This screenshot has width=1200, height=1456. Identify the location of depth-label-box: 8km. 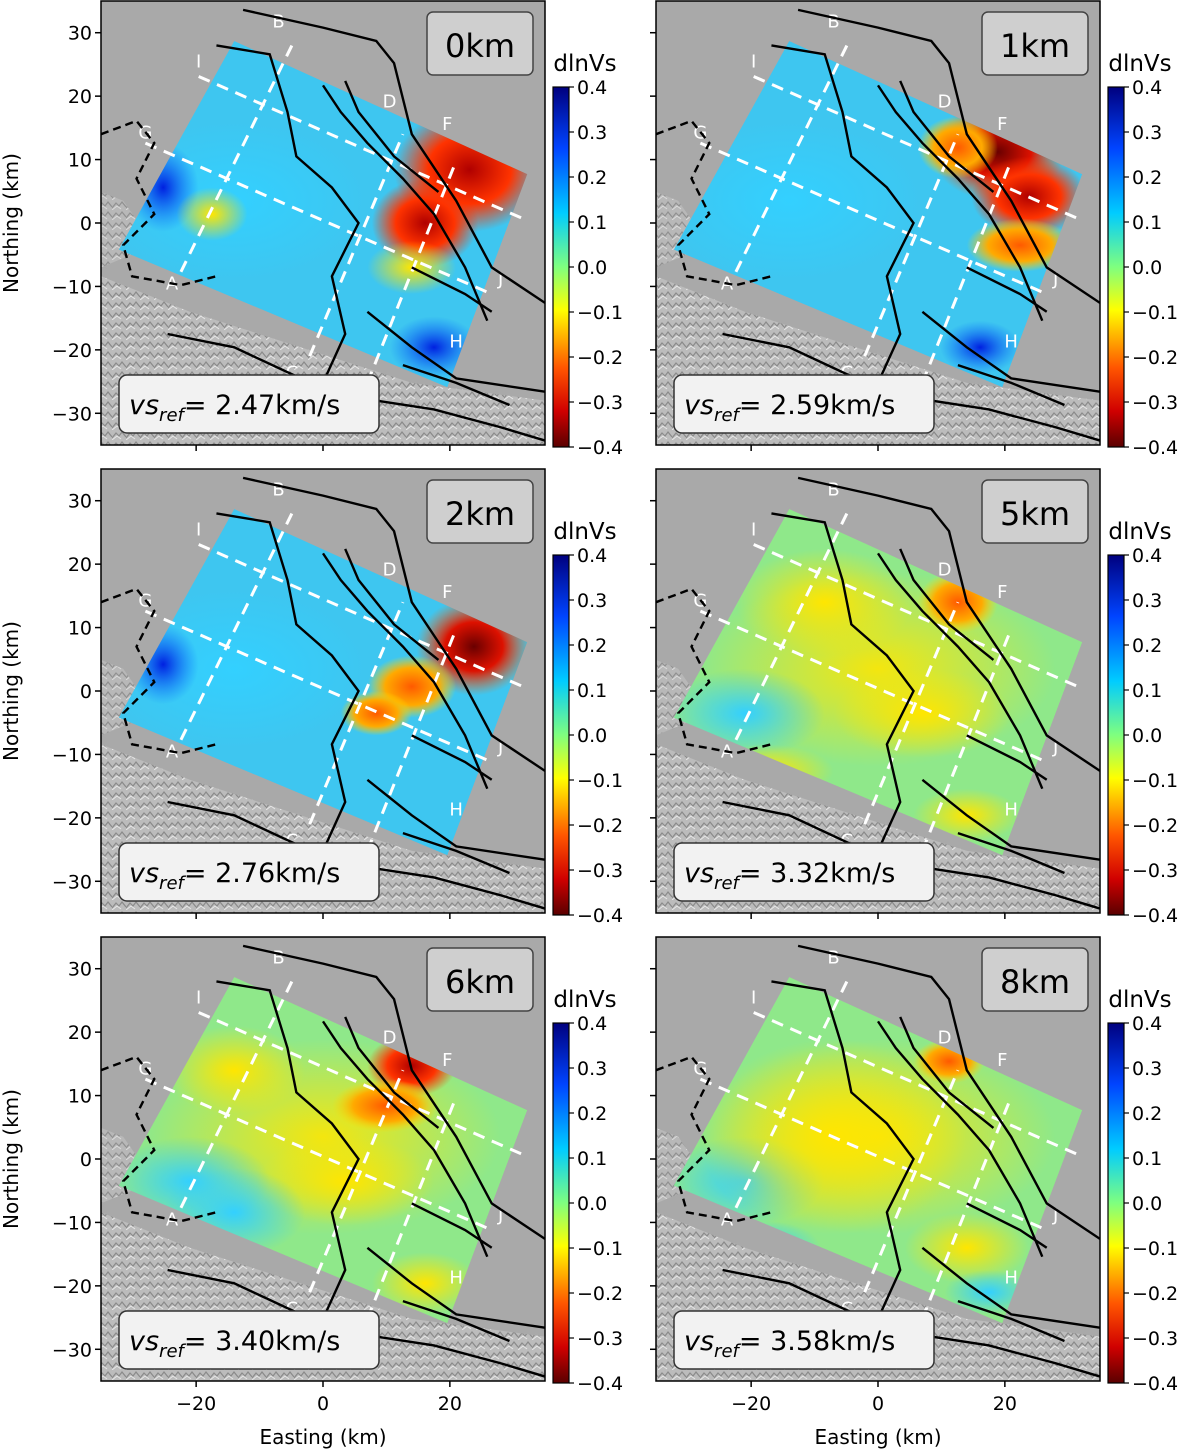
(1035, 979).